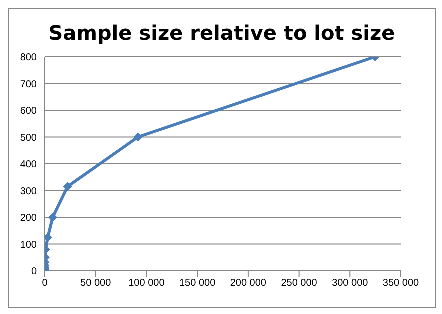 Image resolution: width=442 pixels, height=314 pixels. Describe the element at coordinates (222, 34) in the screenshot. I see `chart-title: Sample size relative to lot size` at that location.